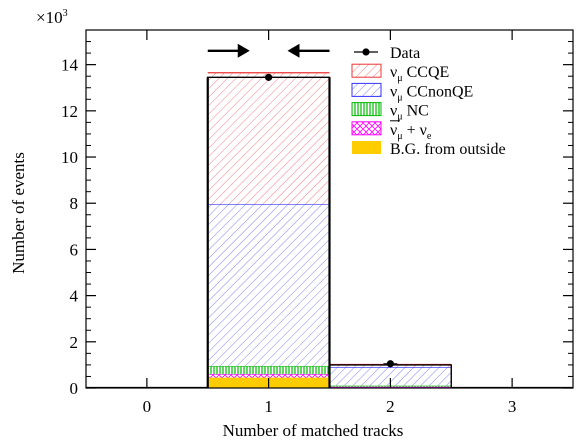 The width and height of the screenshot is (580, 443). I want to click on y-tick-label-10: 10, so click(69, 157).